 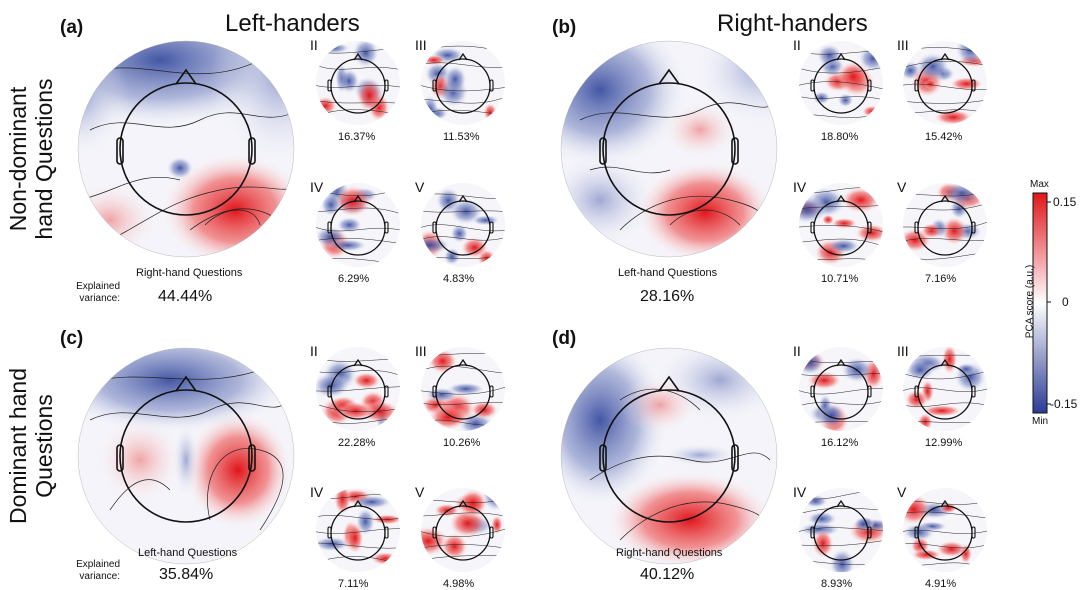 What do you see at coordinates (317, 187) in the screenshot?
I see `component-number-a-4: IV` at bounding box center [317, 187].